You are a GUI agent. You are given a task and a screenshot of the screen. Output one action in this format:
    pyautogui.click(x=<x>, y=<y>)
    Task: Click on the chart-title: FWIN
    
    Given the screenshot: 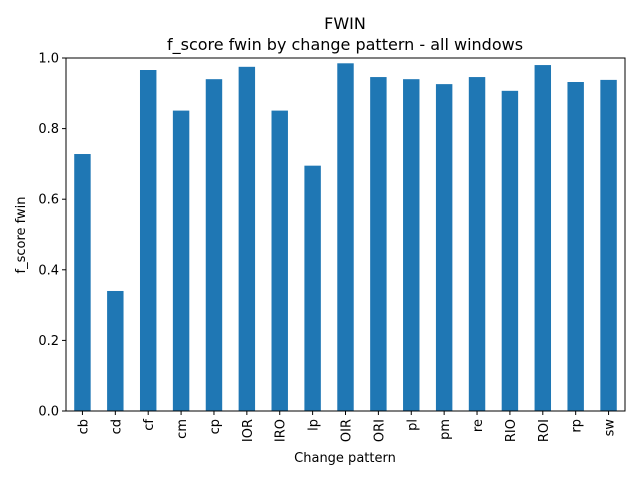 What is the action you would take?
    pyautogui.click(x=345, y=23)
    